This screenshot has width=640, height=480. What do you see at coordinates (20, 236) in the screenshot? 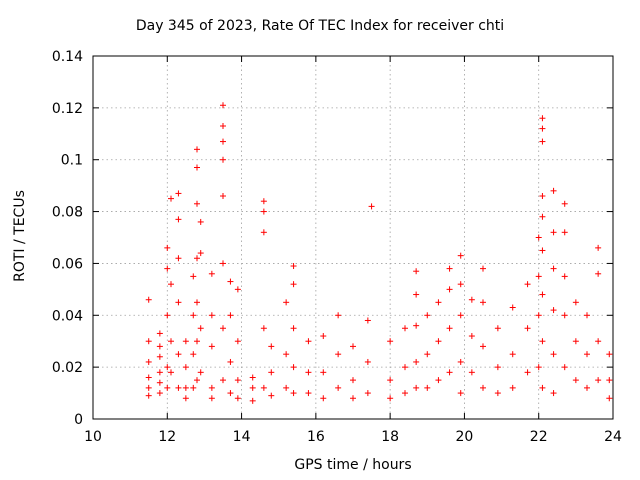
I see `y-axis-label: ROTI / TECUs` at bounding box center [20, 236].